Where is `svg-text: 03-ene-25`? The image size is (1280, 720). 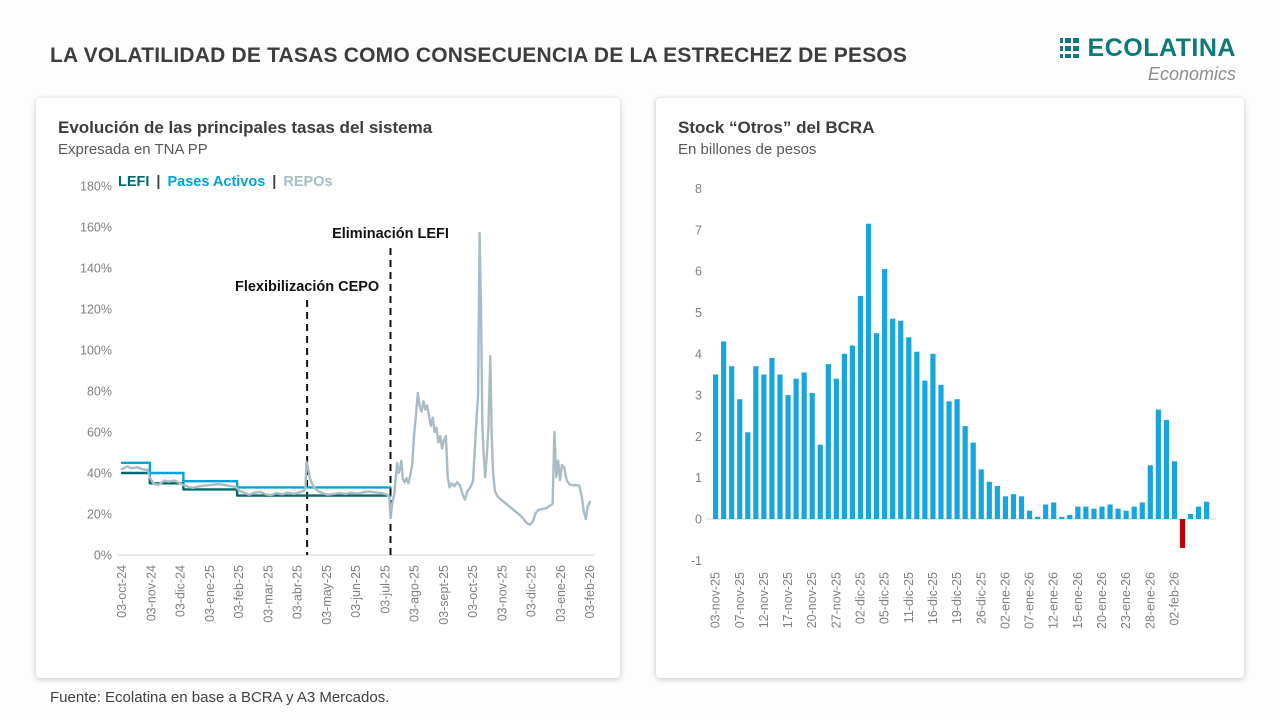
svg-text: 03-ene-25 is located at coordinates (210, 593).